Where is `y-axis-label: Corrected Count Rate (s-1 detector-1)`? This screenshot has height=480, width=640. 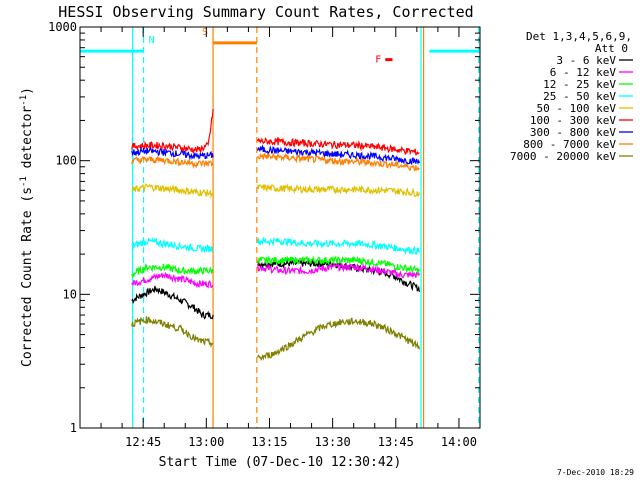 y-axis-label: Corrected Count Rate (s-1 detector-1) is located at coordinates (27, 227).